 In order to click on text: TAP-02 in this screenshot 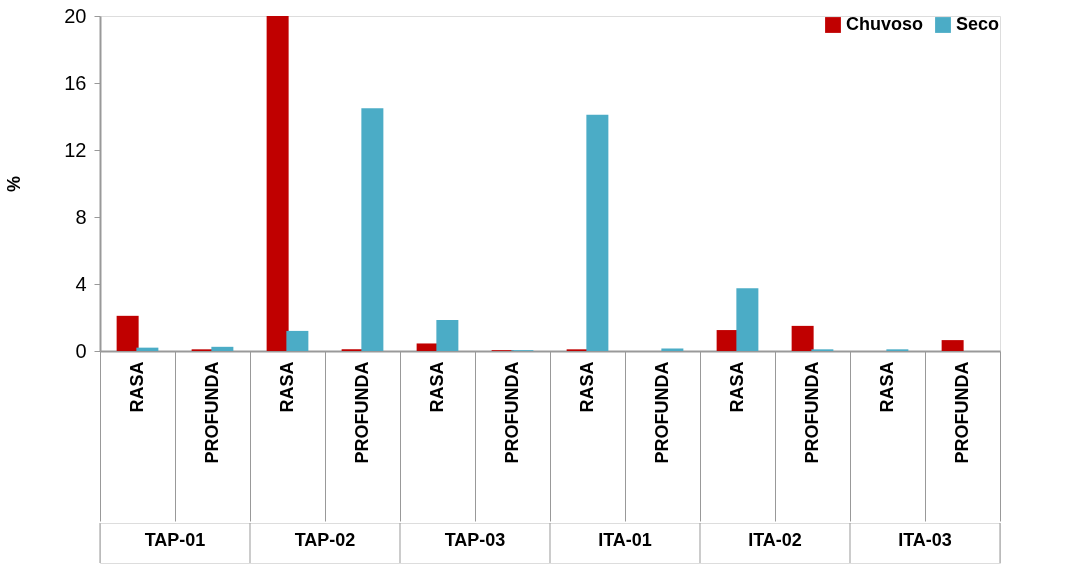, I will do `click(325, 540)`.